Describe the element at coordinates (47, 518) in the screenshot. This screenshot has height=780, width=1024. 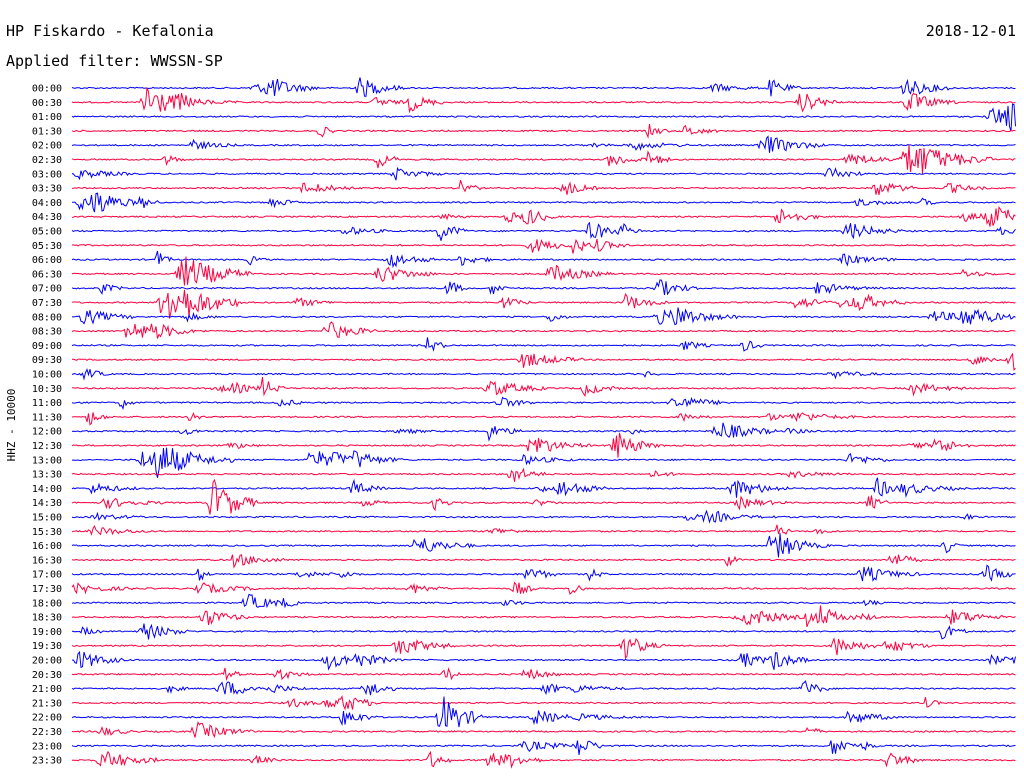
I see `row-time-label: 15:00` at that location.